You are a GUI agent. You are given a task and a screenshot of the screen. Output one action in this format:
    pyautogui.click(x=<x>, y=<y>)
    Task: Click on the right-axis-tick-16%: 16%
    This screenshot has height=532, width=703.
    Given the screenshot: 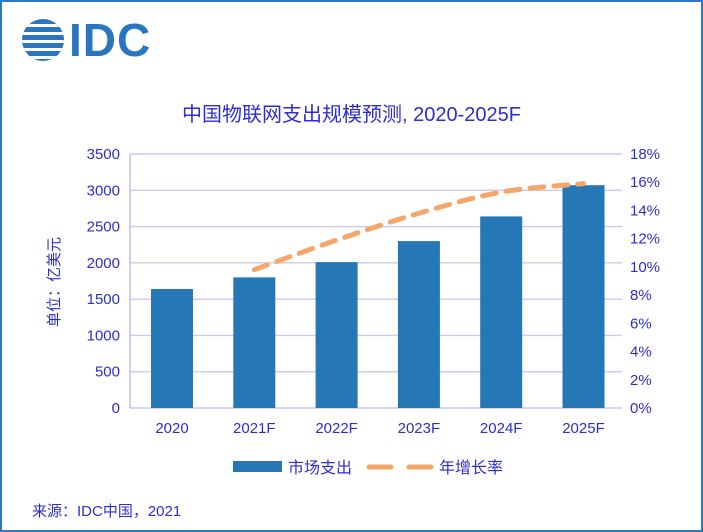 What is the action you would take?
    pyautogui.click(x=645, y=182)
    